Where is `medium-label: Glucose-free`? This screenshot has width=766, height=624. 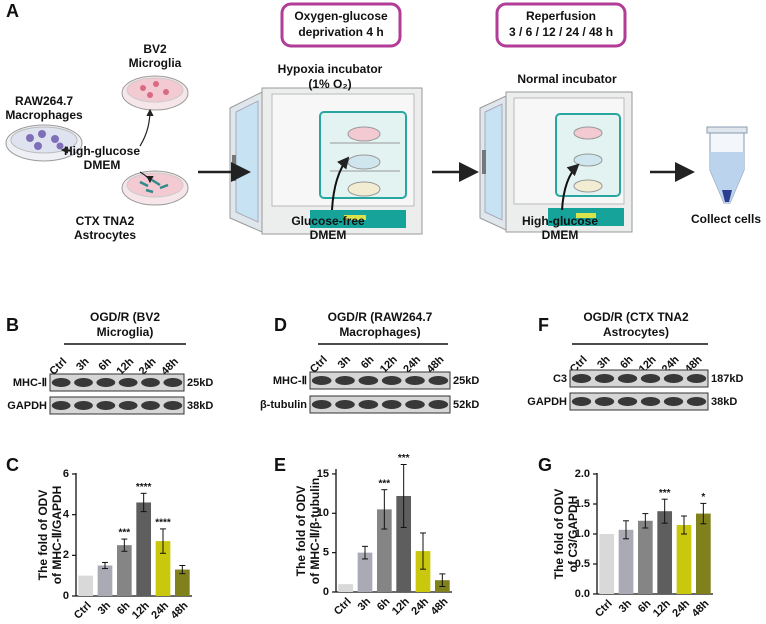
medium-label: Glucose-free is located at coordinates (328, 221).